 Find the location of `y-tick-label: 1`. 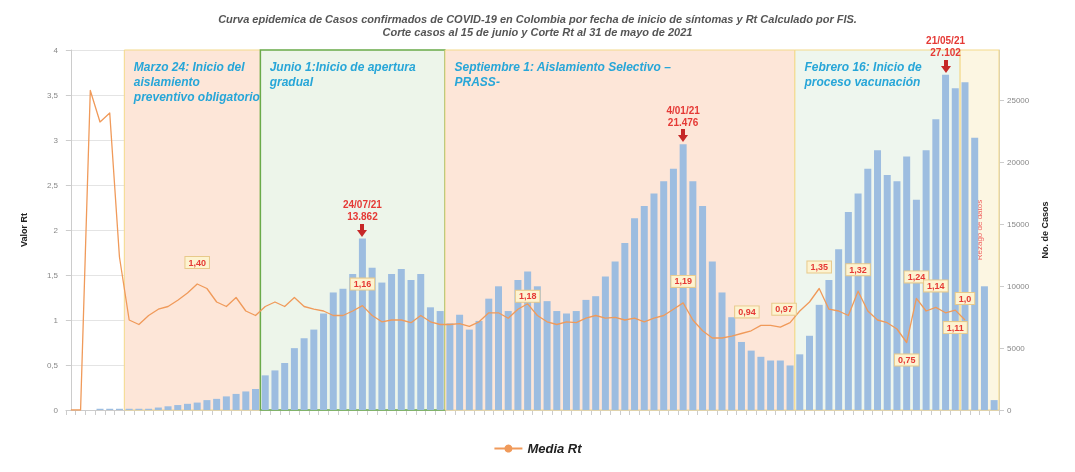

y-tick-label: 1 is located at coordinates (56, 320).